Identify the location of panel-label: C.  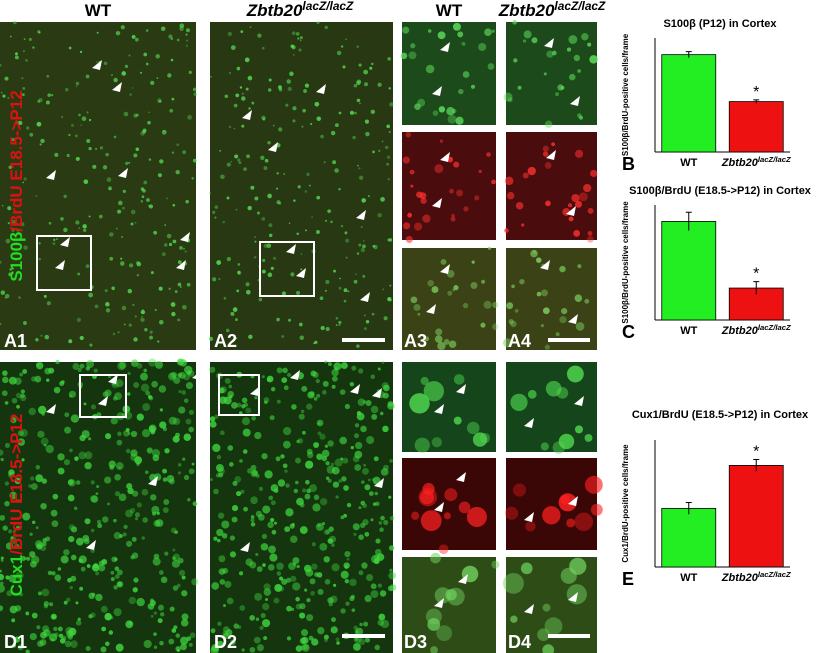
(628, 332).